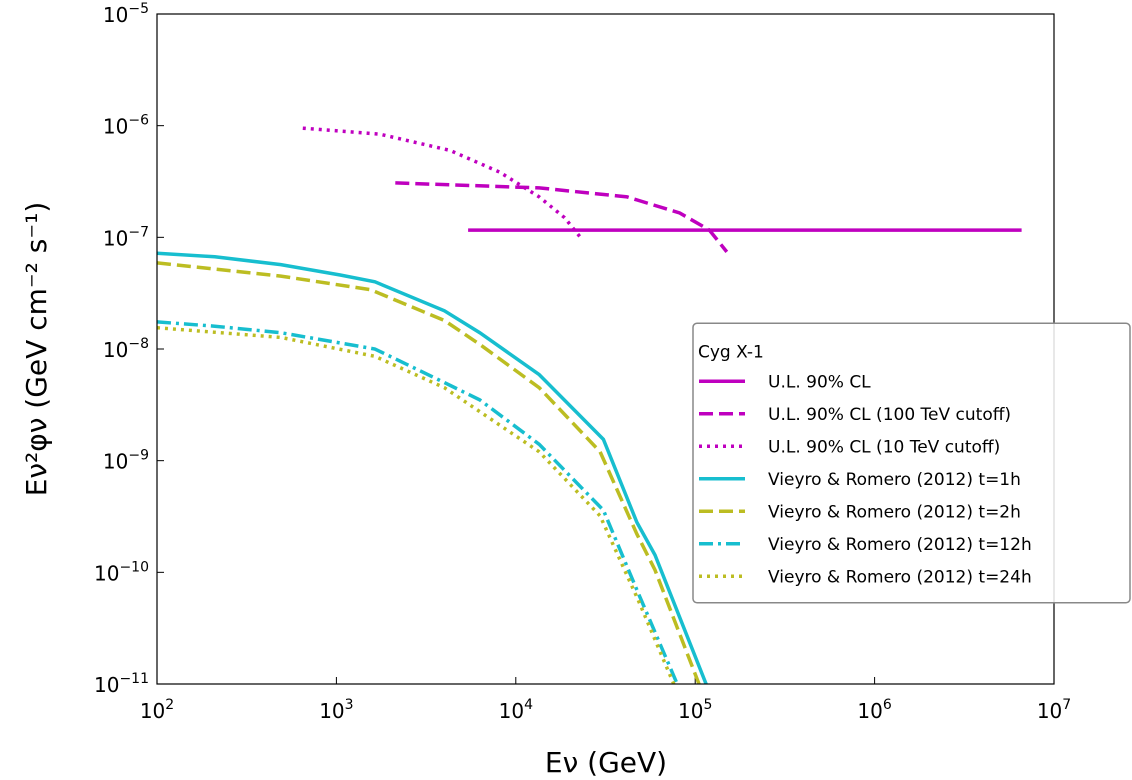  What do you see at coordinates (884, 447) in the screenshot?
I see `legend-label: U.L. 90% CL (10 TeV cutoff)` at bounding box center [884, 447].